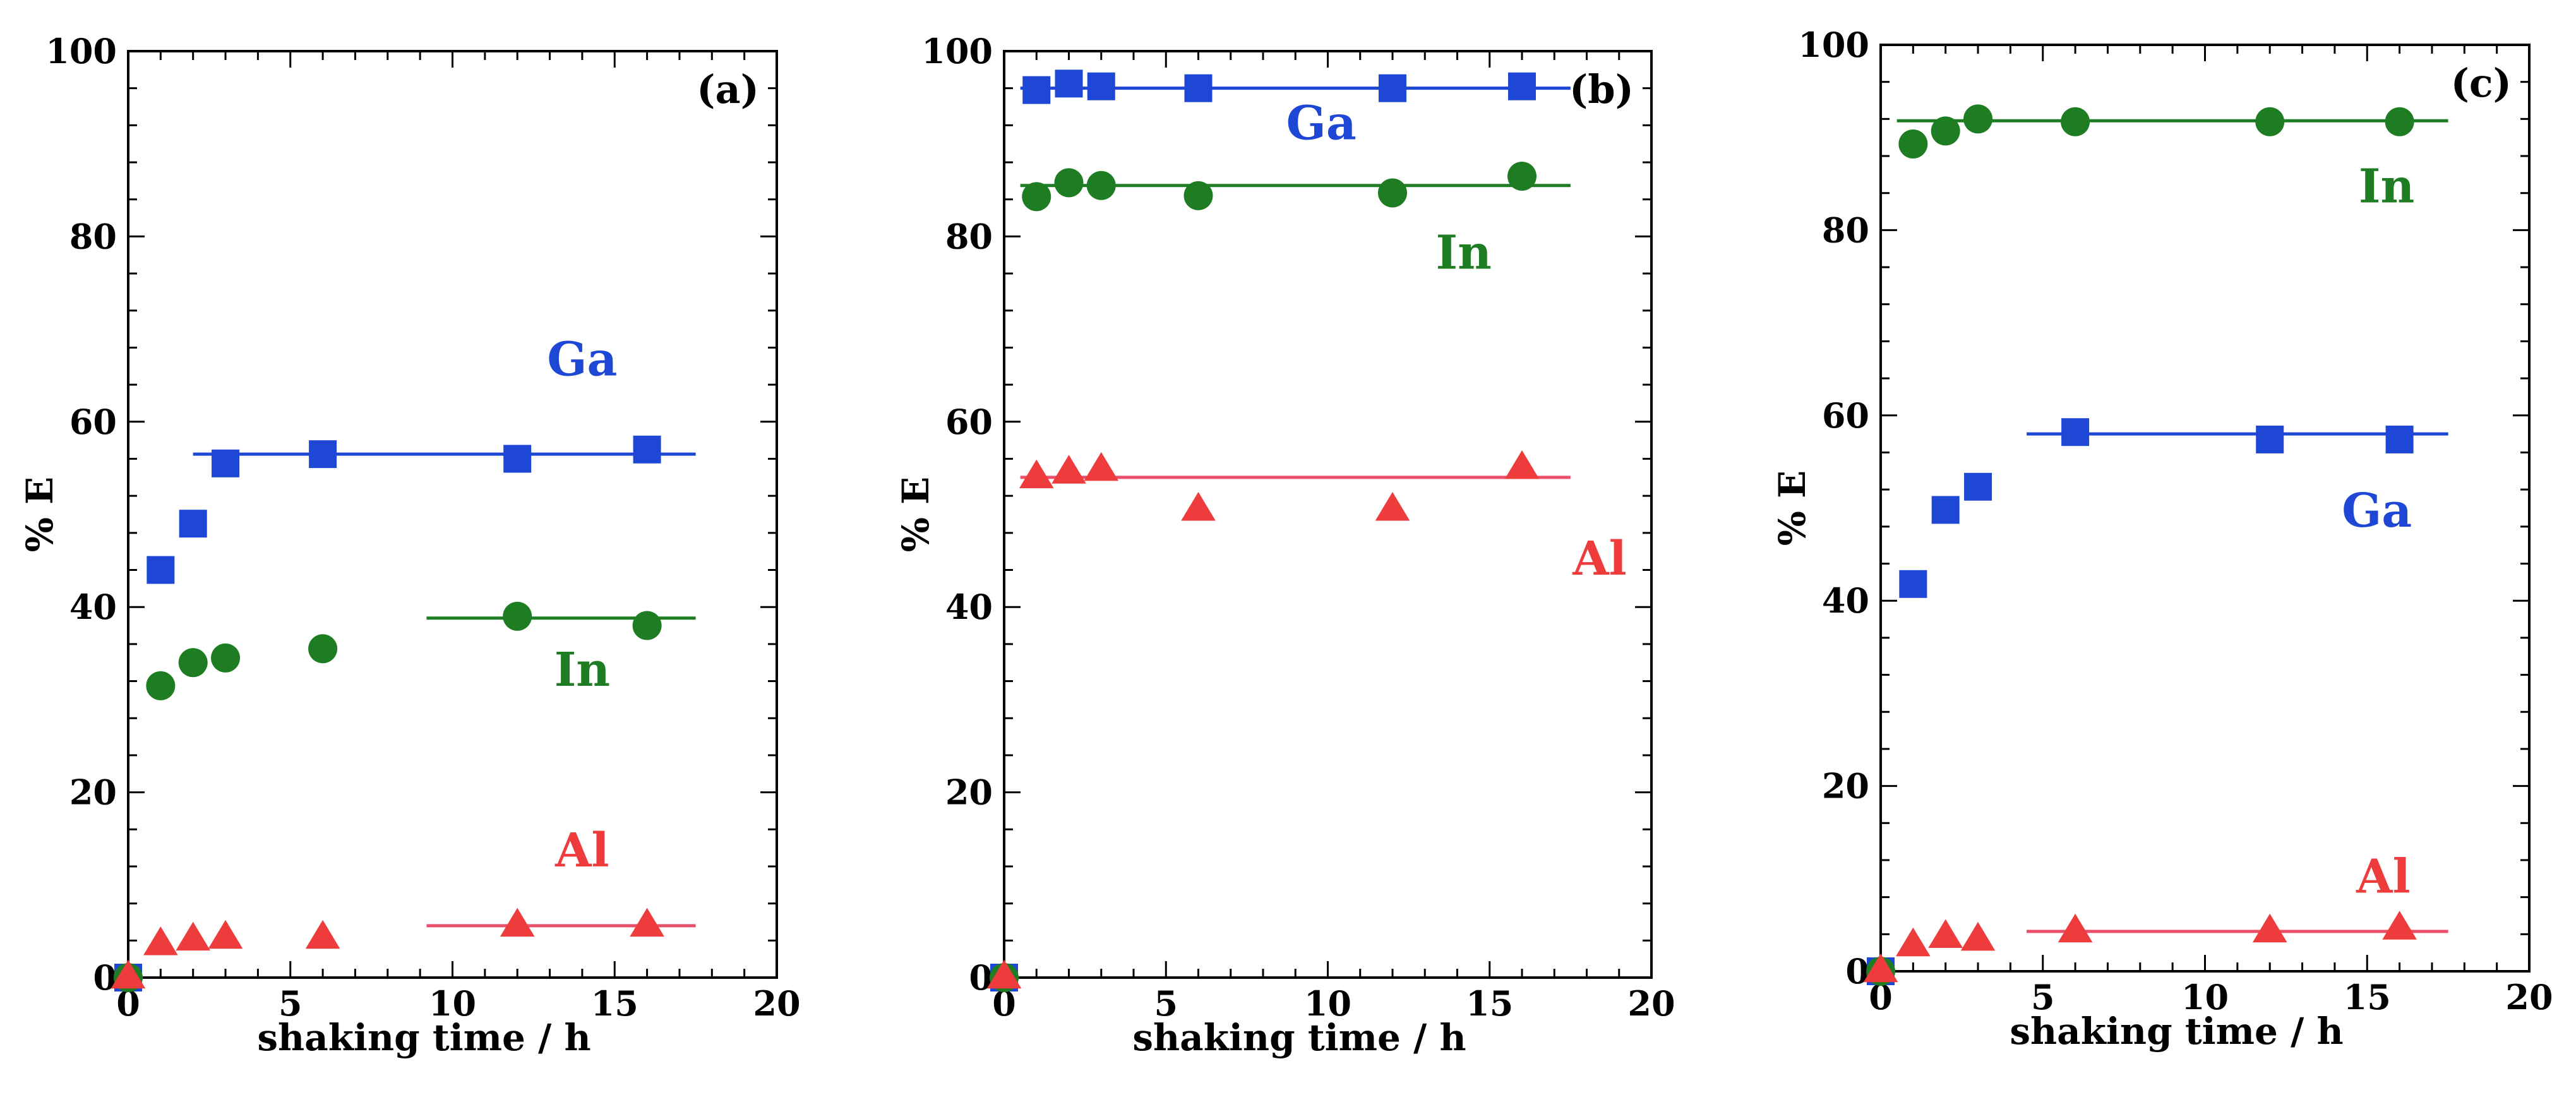  Describe the element at coordinates (1601, 89) in the screenshot. I see `panel-tag: (b)` at that location.